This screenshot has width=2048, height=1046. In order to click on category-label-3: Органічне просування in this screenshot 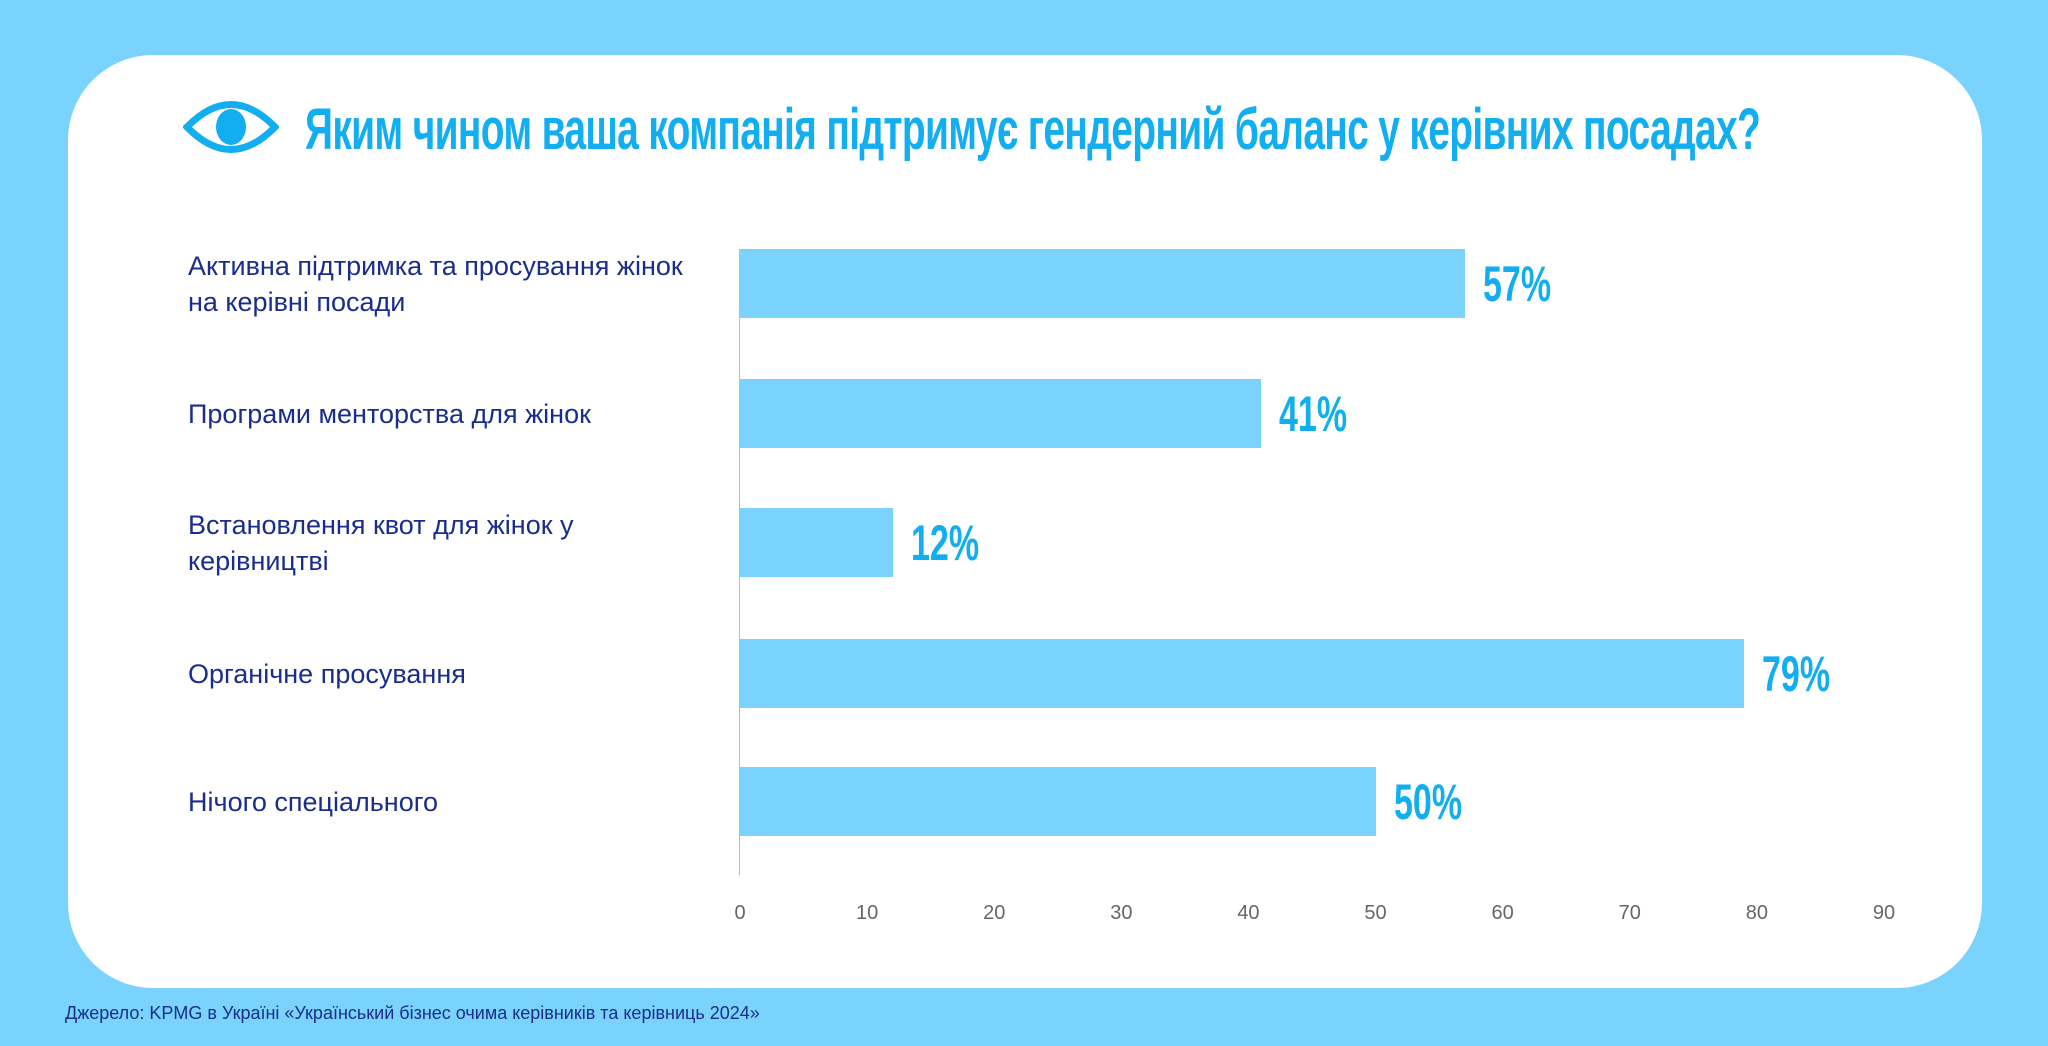, I will do `click(327, 673)`.